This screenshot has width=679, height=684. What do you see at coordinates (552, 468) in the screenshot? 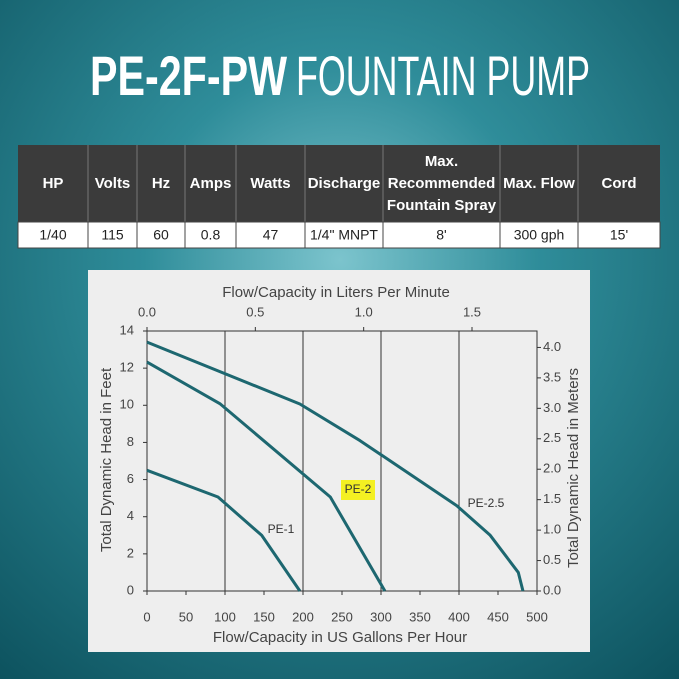
I see `y2-tick-label: 2.0` at bounding box center [552, 468].